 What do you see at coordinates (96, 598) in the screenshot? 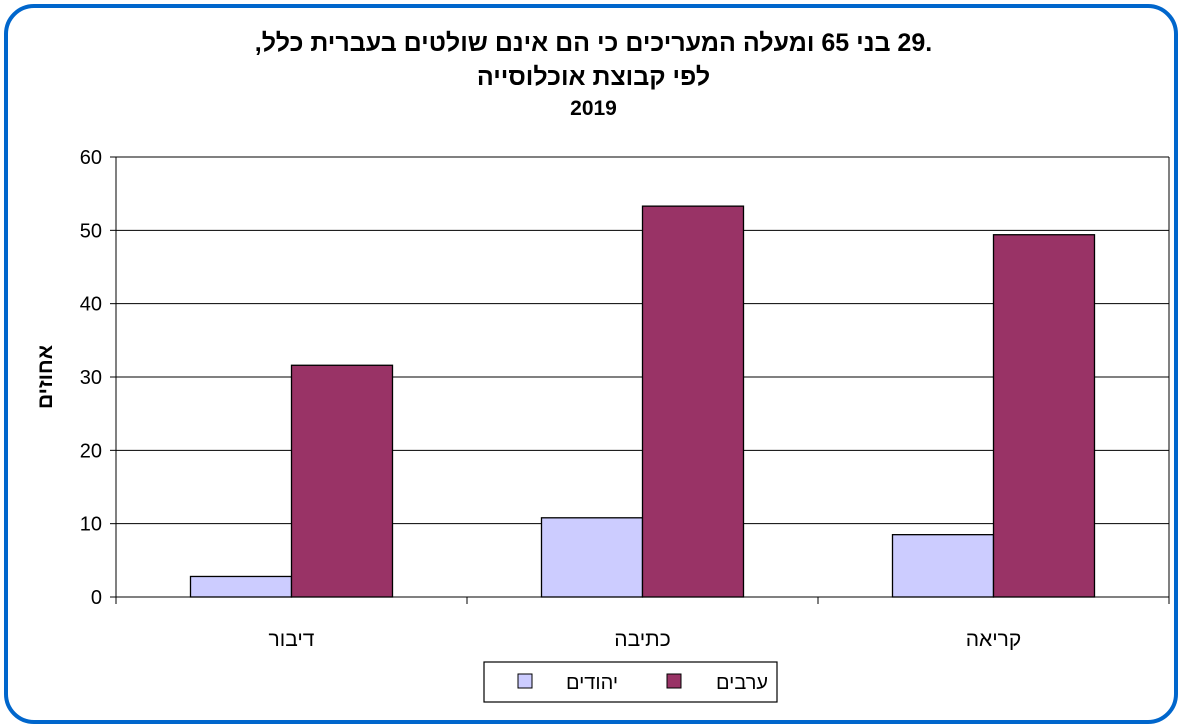
I see `y-tick-label: 0` at bounding box center [96, 598].